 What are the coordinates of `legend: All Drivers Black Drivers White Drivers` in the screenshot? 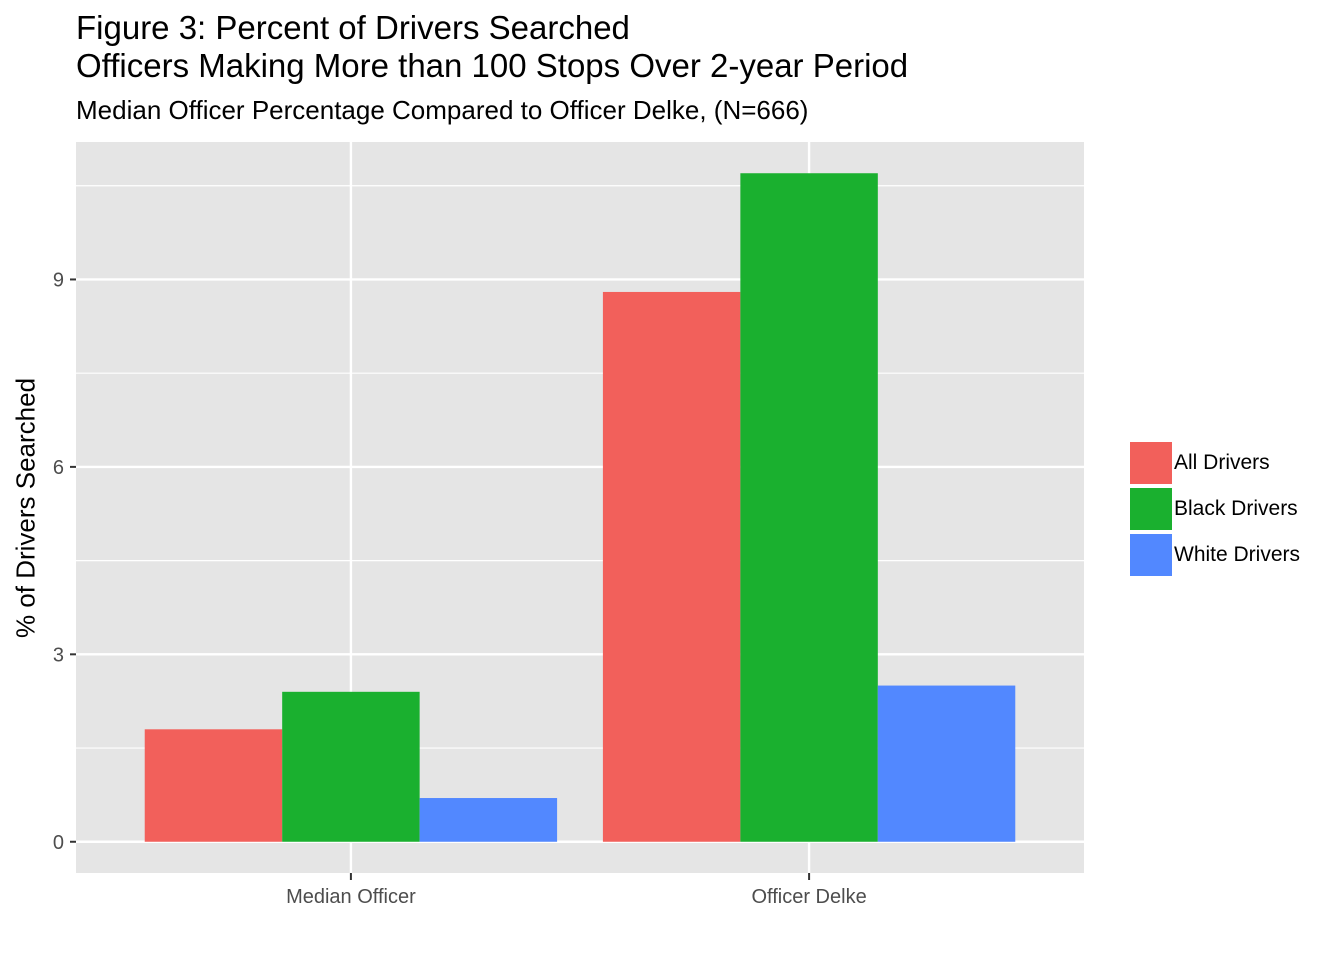 It's located at (1215, 509).